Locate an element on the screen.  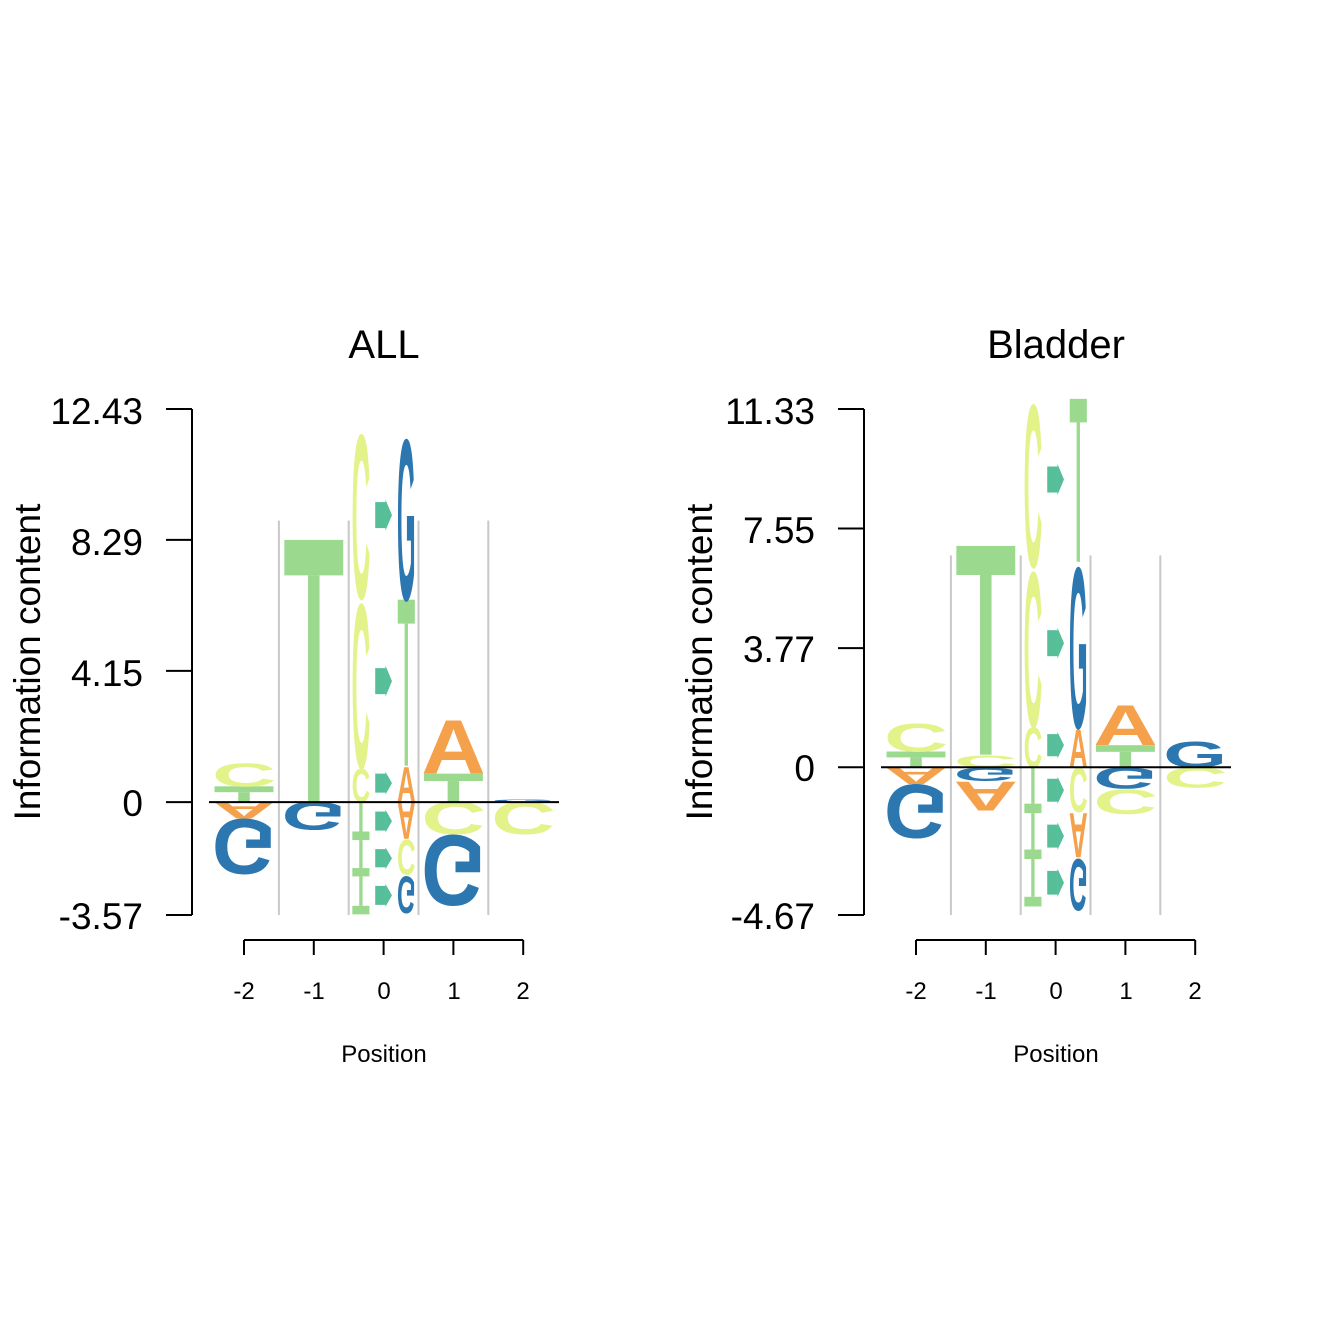
y-tick-labels: 11.33 7.55 3.77 0 -4.67 is located at coordinates (770, 664).